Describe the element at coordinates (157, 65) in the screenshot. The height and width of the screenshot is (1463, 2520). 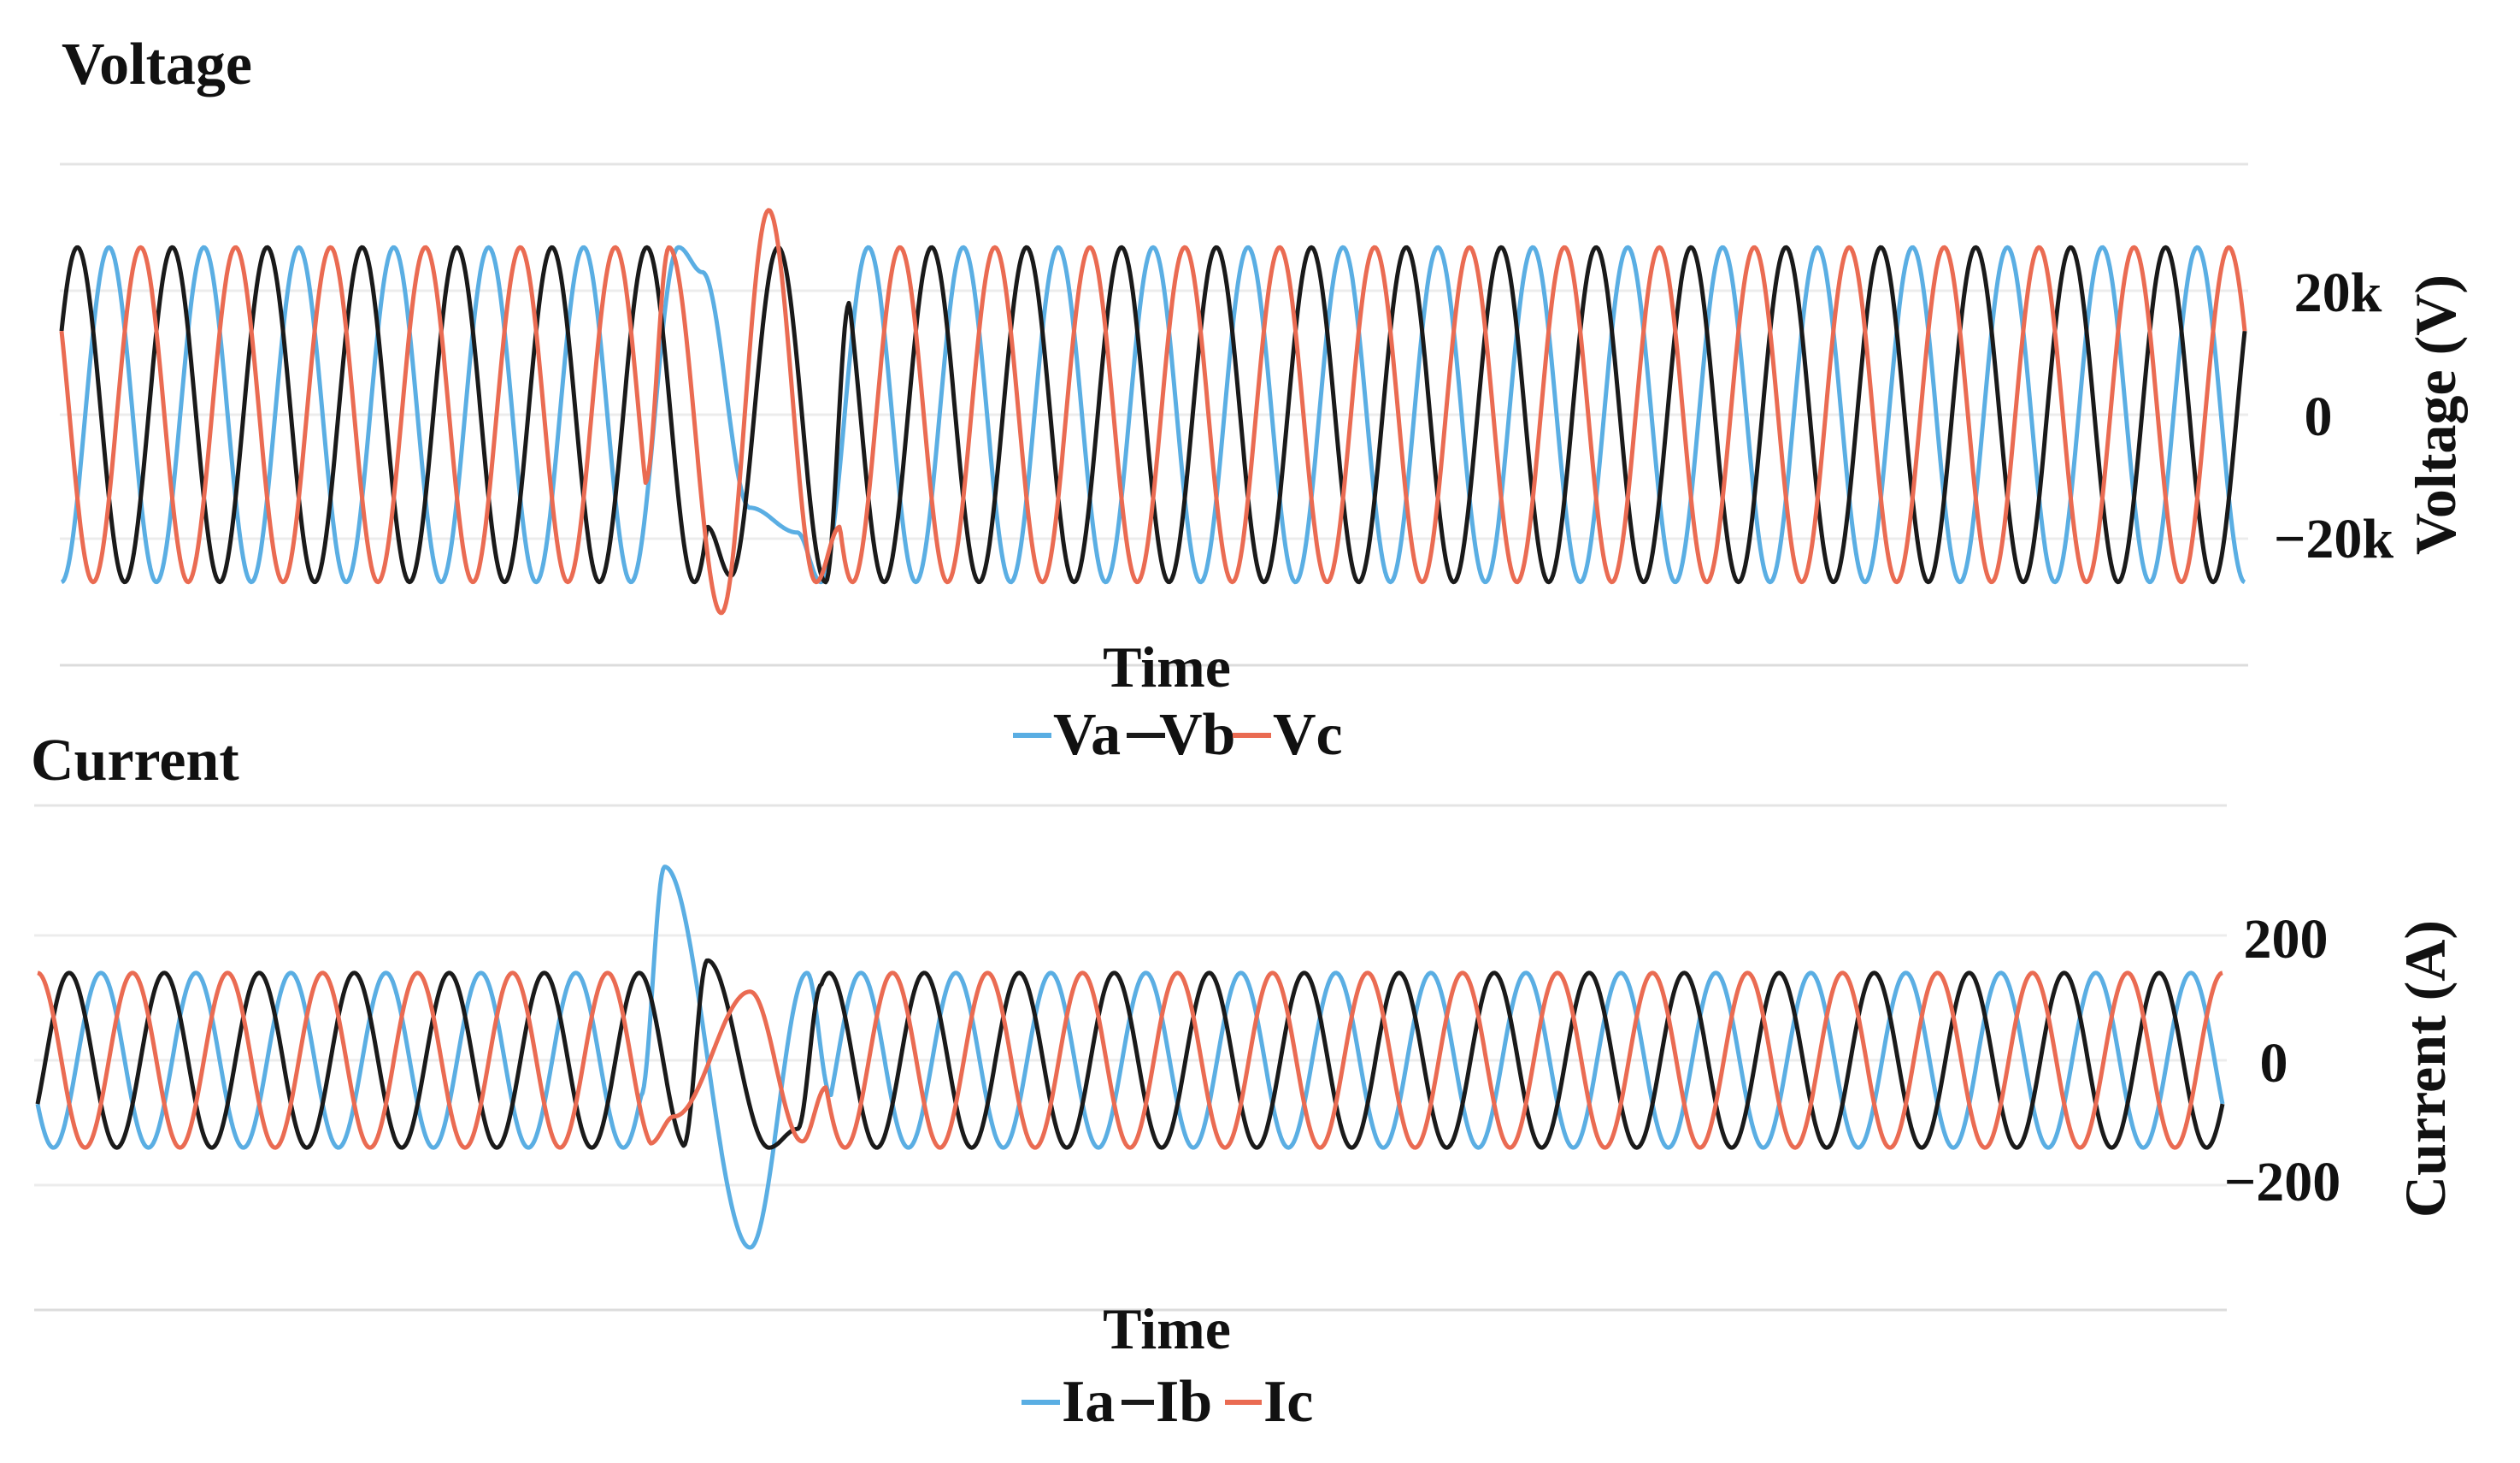
I see `voltage-chart-title: Voltage` at that location.